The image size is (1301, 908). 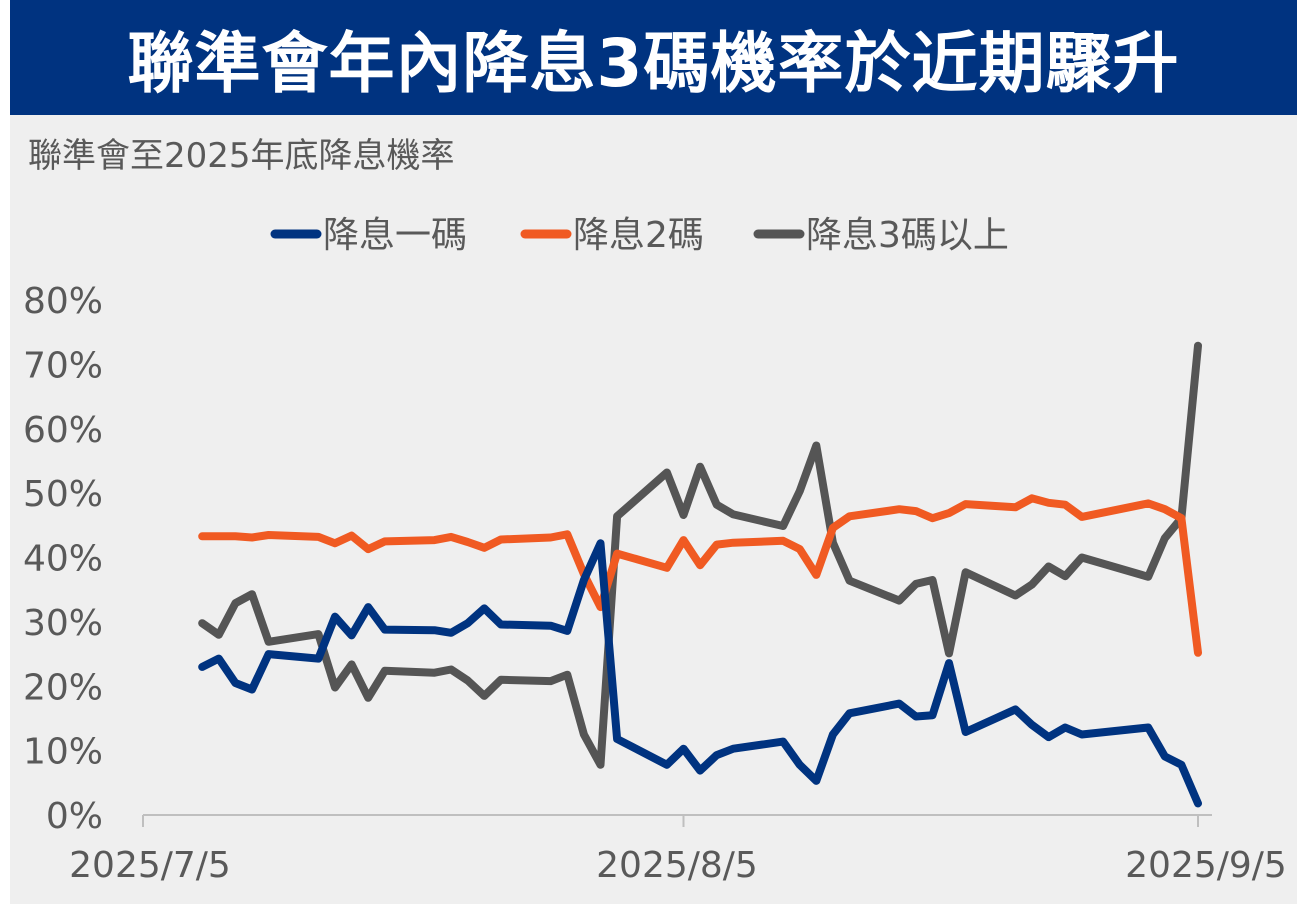 What do you see at coordinates (241, 156) in the screenshot?
I see `chart-subtitle: 聯準會至2025年底降息機率` at bounding box center [241, 156].